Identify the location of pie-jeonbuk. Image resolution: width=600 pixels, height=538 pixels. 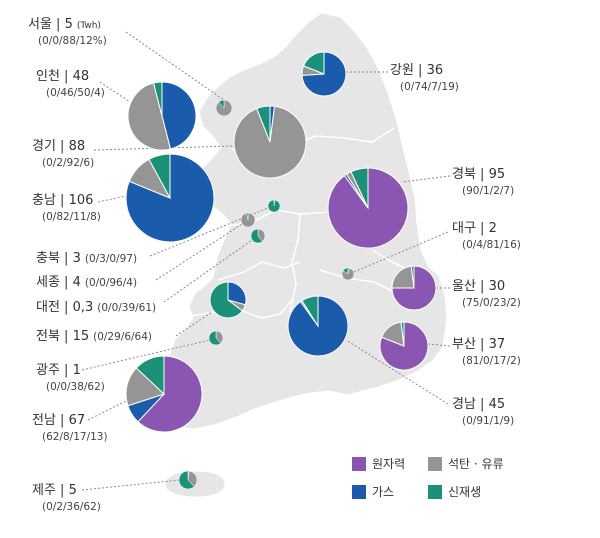
(228, 300).